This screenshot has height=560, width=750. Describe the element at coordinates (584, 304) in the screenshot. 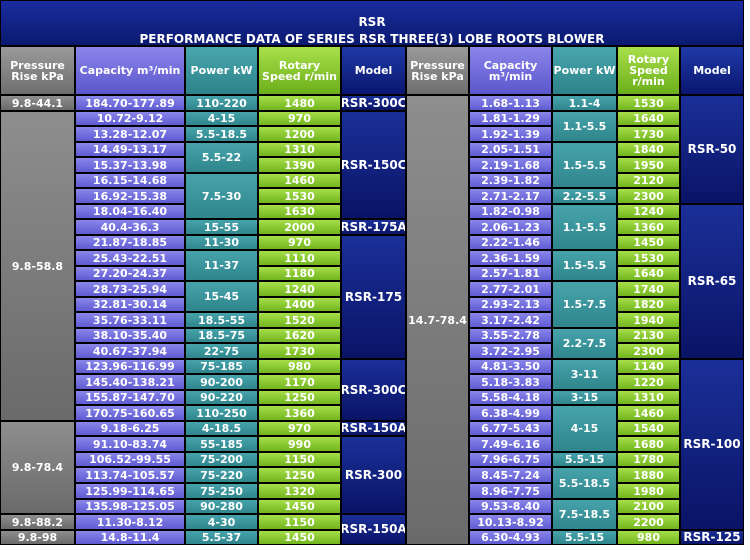

I see `power-cell: 1.5-7.5` at that location.